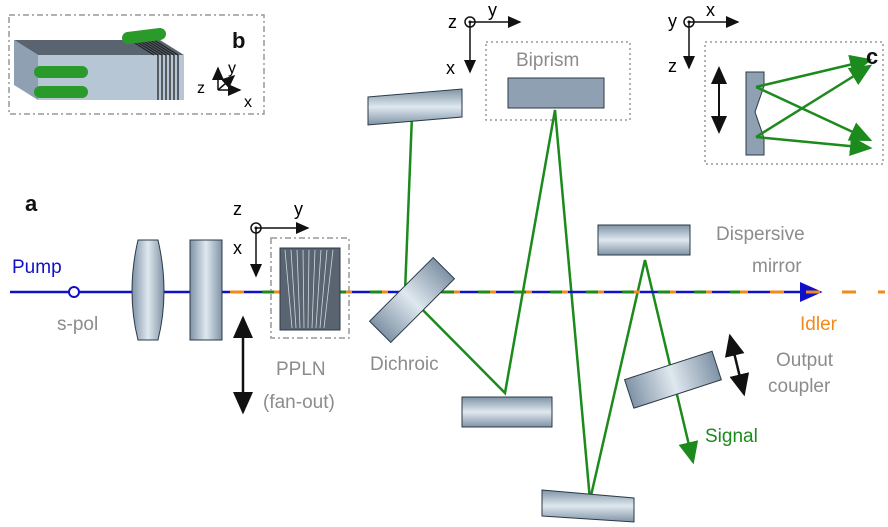 The height and width of the screenshot is (527, 888). What do you see at coordinates (301, 369) in the screenshot?
I see `ppln-label: PPLN` at bounding box center [301, 369].